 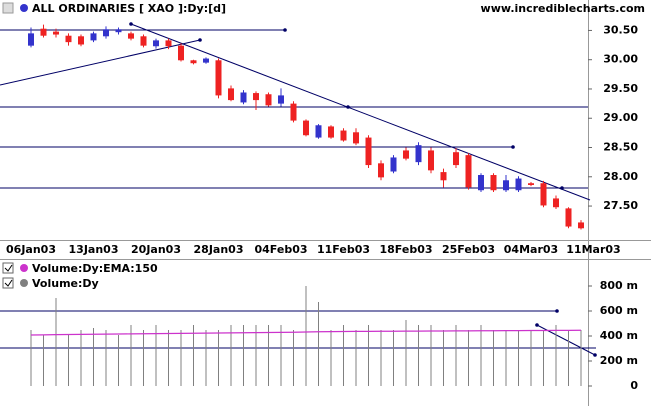 What do you see at coordinates (95, 268) in the screenshot?
I see `legend-label: Volume:Dy:EMA:150` at bounding box center [95, 268].